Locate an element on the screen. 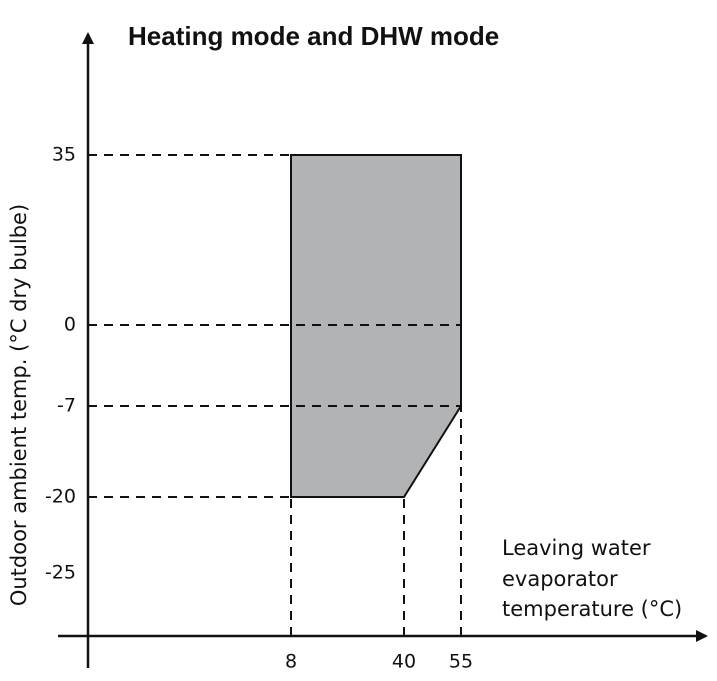  x-tick-label: 55 is located at coordinates (461, 662).